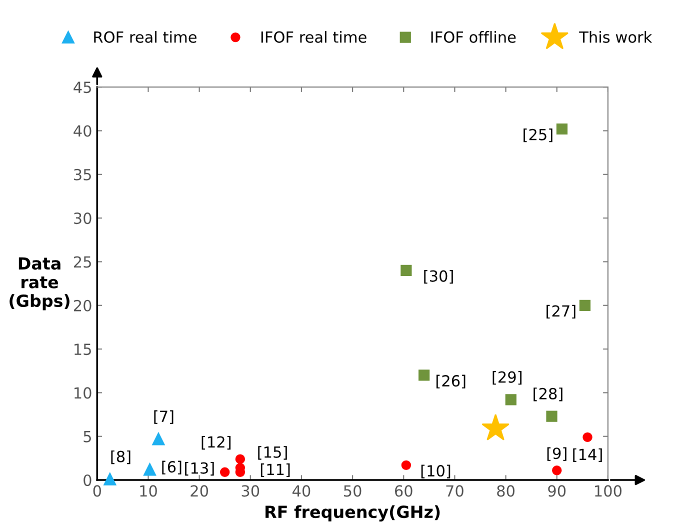 This screenshot has width=694, height=531. I want to click on y-tick-label: 25, so click(82, 262).